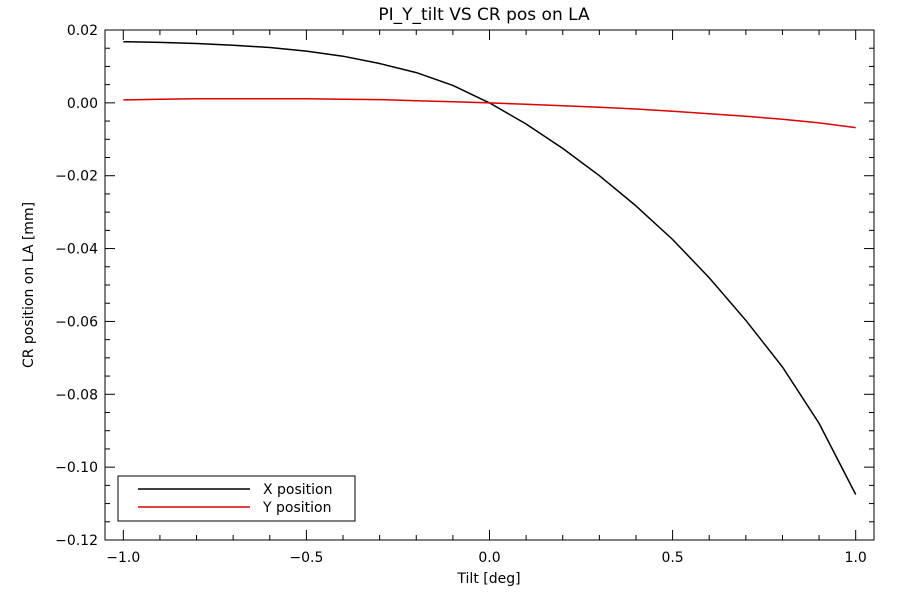 The width and height of the screenshot is (905, 600). What do you see at coordinates (76, 177) in the screenshot?
I see `y-tick-label: −0.02` at bounding box center [76, 177].